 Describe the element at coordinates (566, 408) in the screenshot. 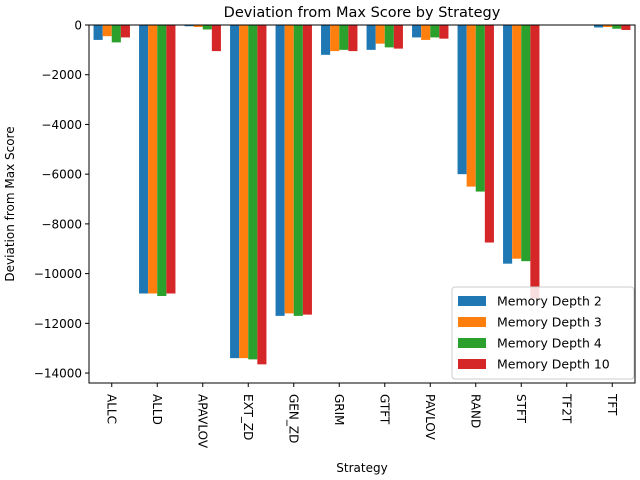

I see `x-tick-label: TF2T` at that location.